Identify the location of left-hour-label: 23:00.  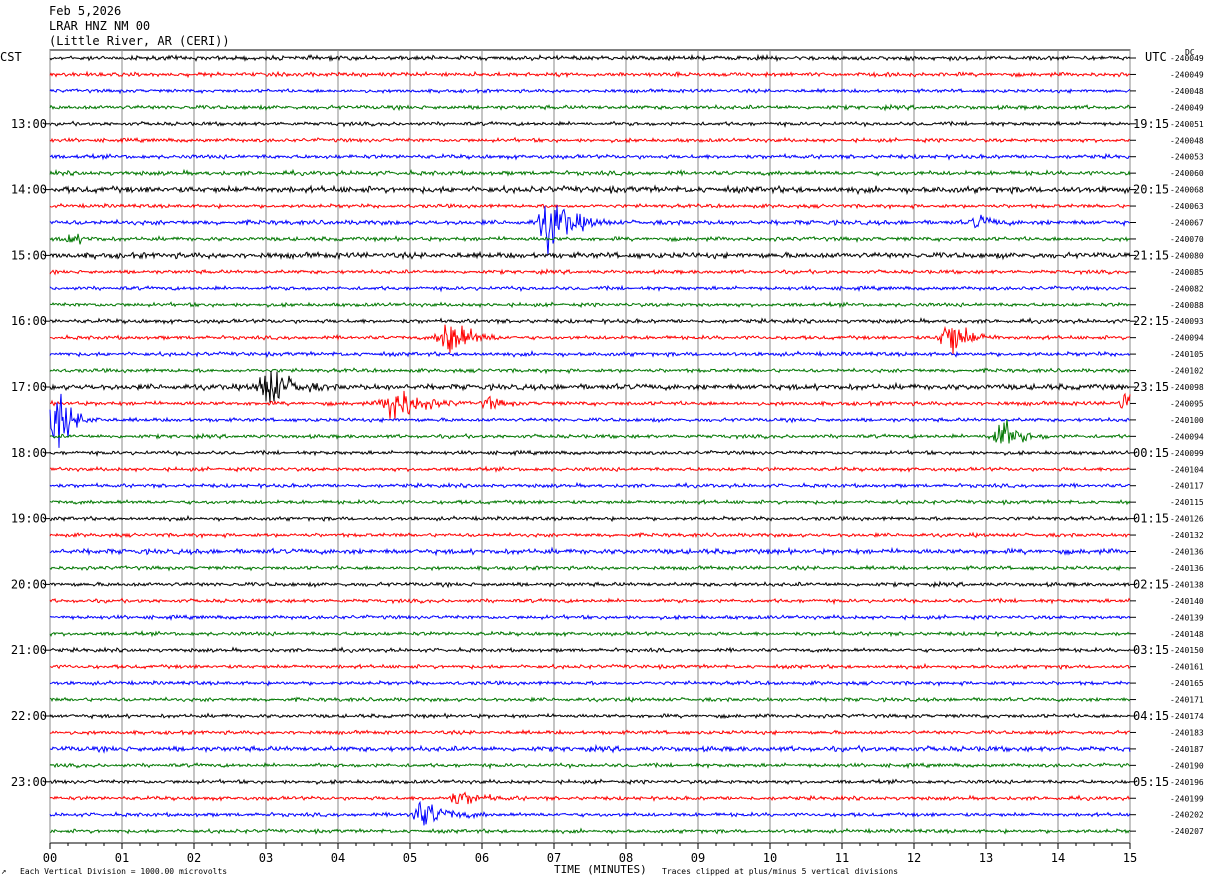
(29, 782).